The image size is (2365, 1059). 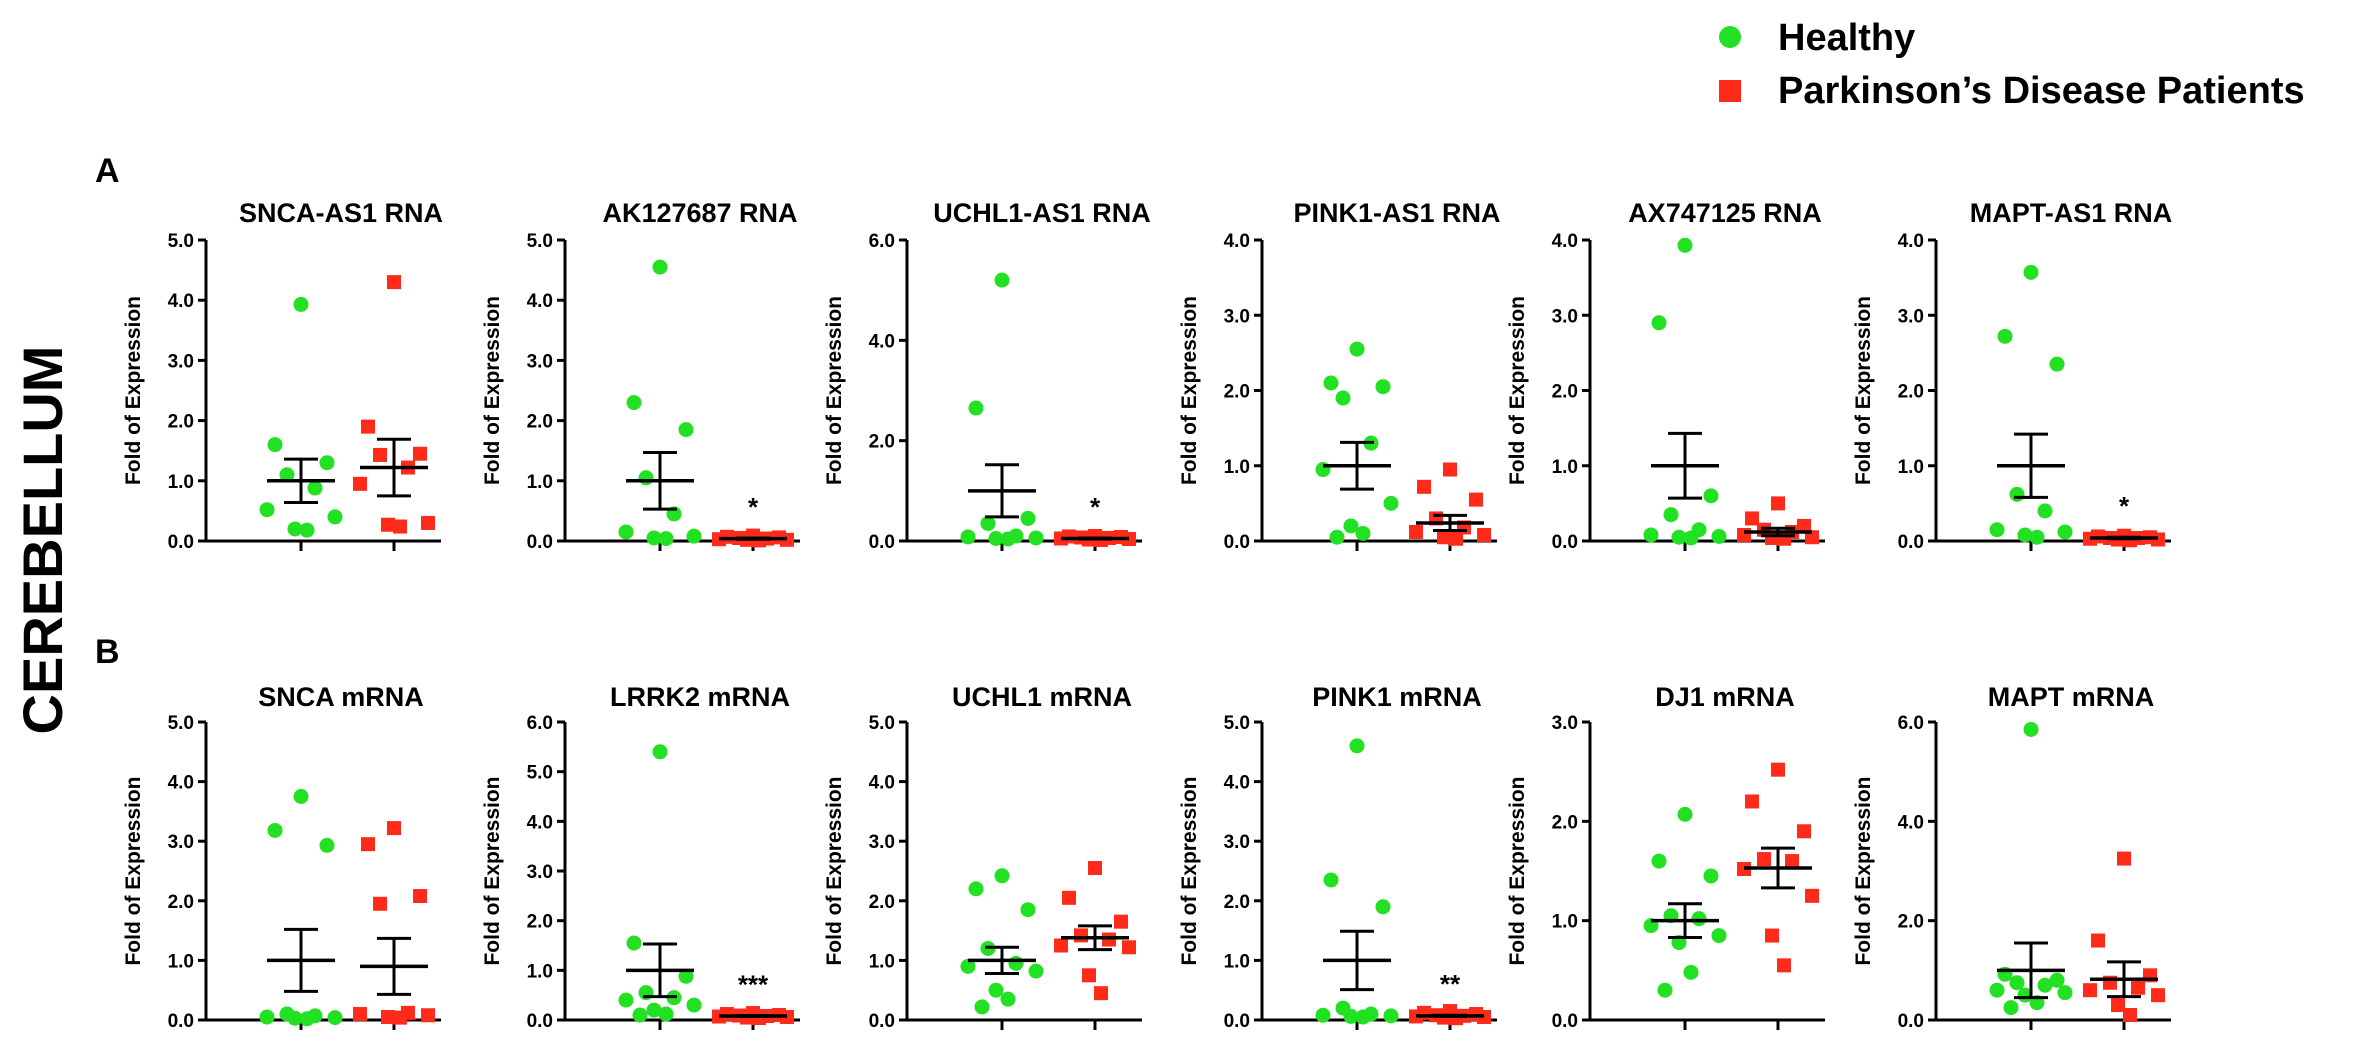 I want to click on region-label: CEREBELLUM, so click(x=42, y=540).